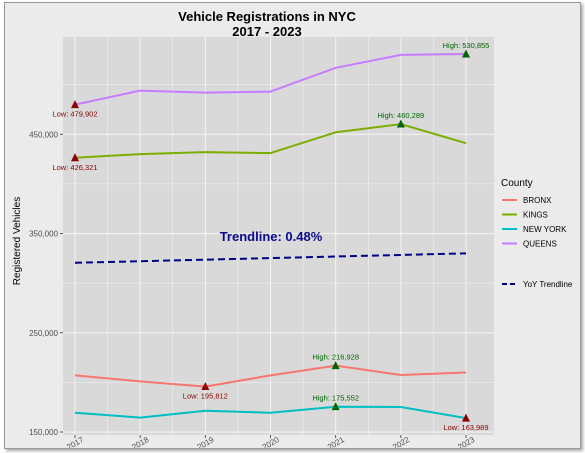 The height and width of the screenshot is (453, 585). What do you see at coordinates (271, 236) in the screenshot?
I see `trendline-label: Trendline: 0.48%` at bounding box center [271, 236].